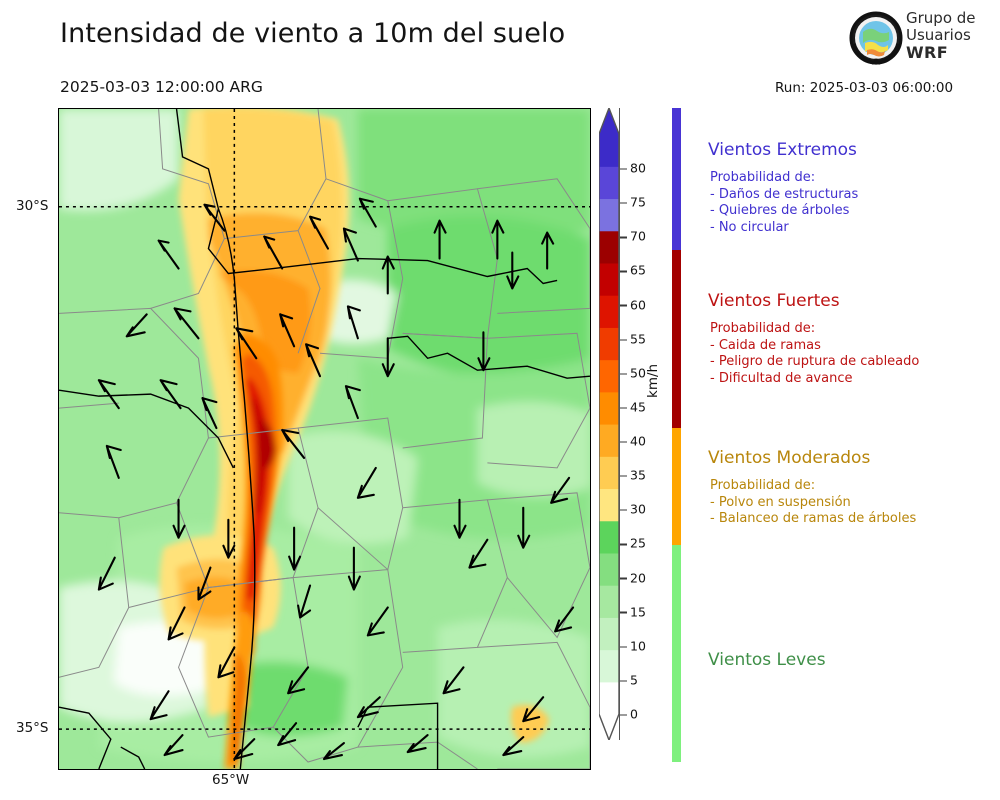 This screenshot has width=1000, height=800. I want to click on legend-group-title: Vientos Leves, so click(767, 660).